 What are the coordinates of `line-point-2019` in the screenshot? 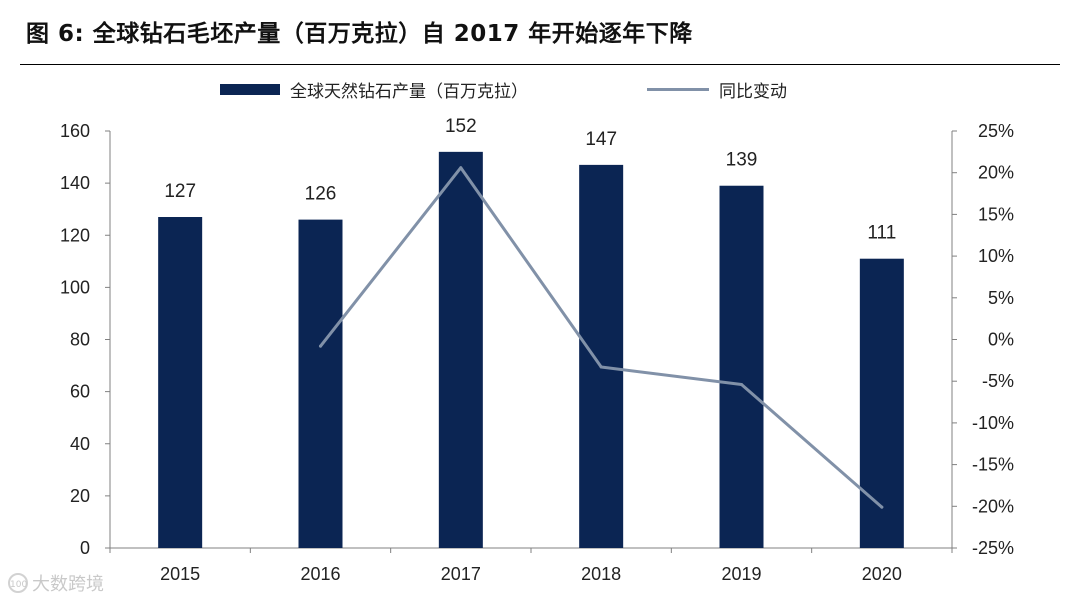 It's located at (741, 385).